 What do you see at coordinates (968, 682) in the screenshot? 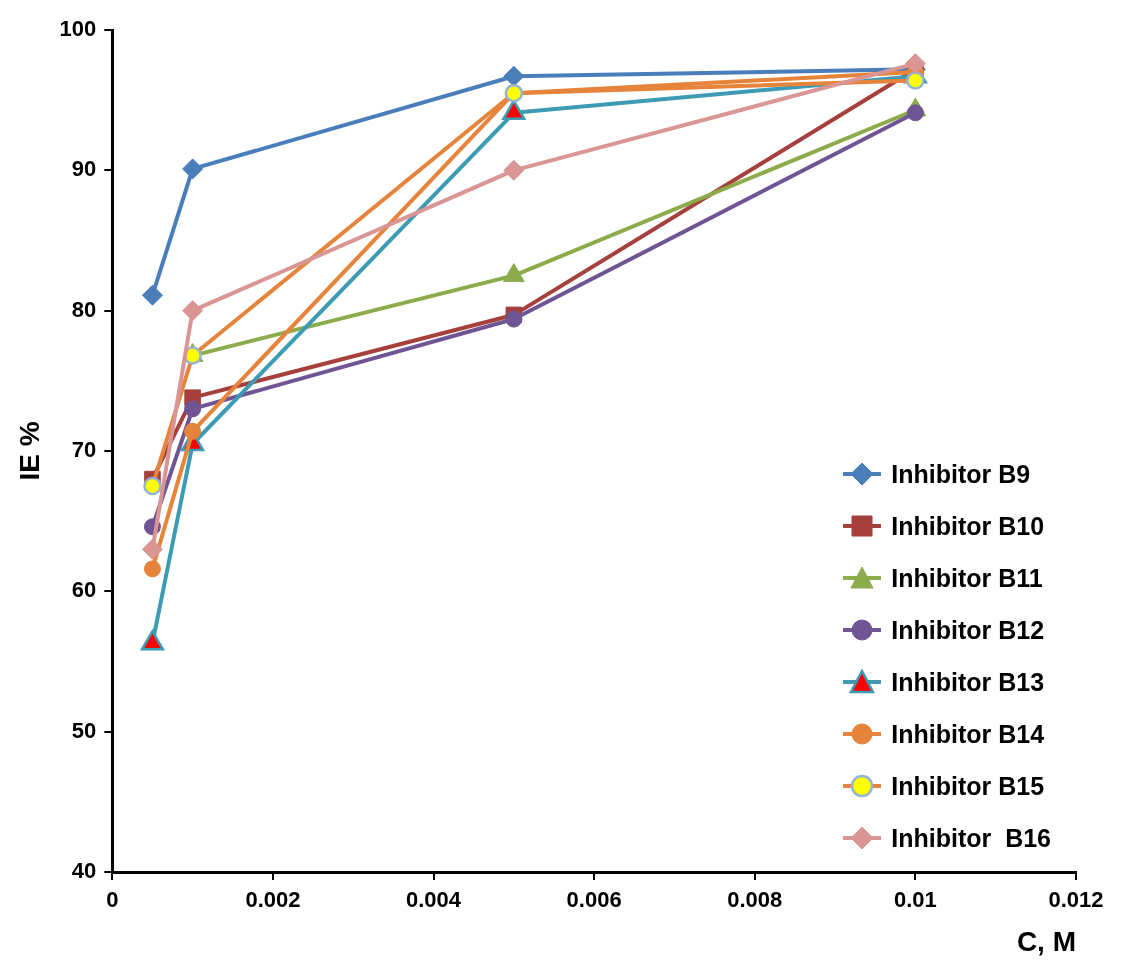
I see `legend-label: Inhibitor B13` at bounding box center [968, 682].